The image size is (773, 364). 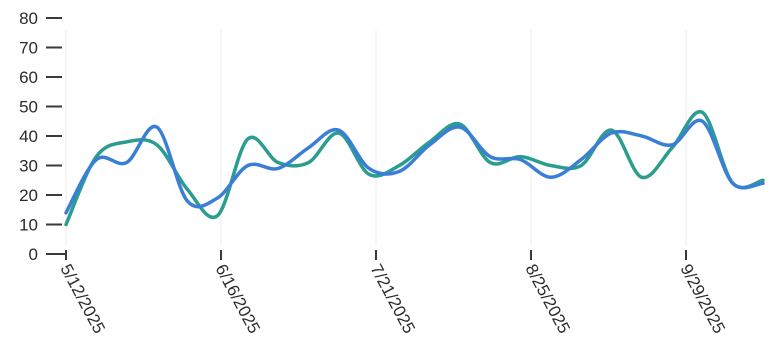 I want to click on y-tick-label: 20, so click(x=28, y=195).